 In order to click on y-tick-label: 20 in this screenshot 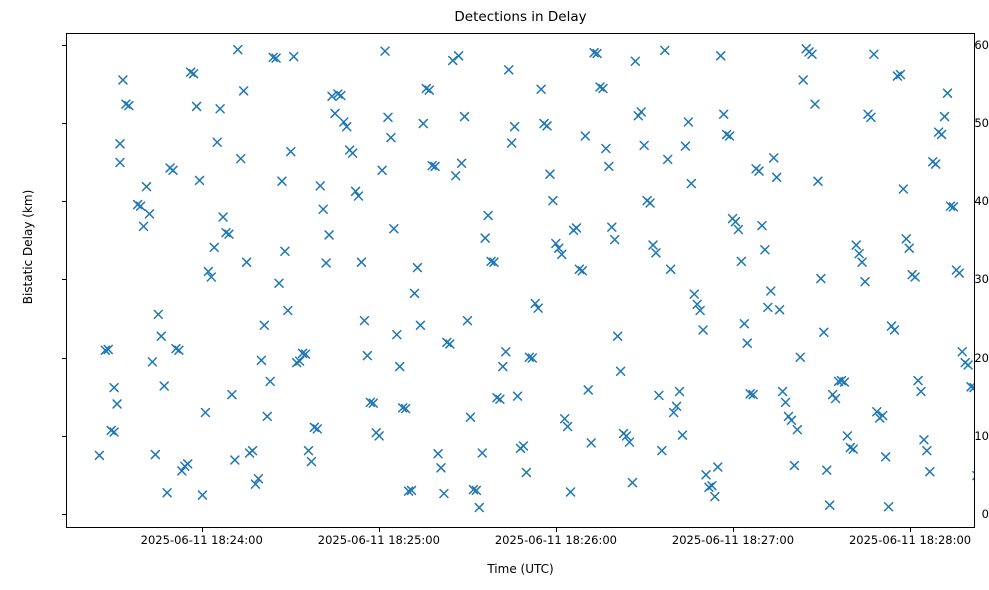, I will do `click(981, 357)`.